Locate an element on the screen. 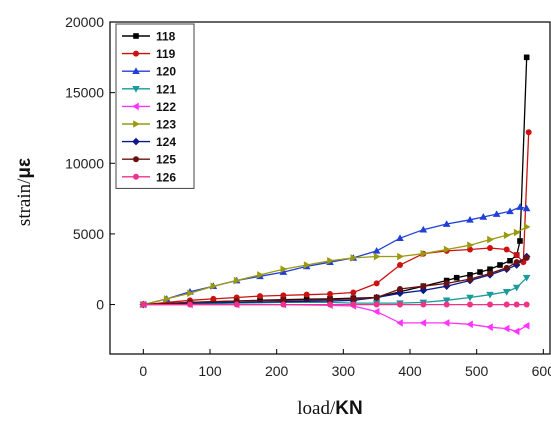 The width and height of the screenshot is (551, 425). y-tick-label: 10000 is located at coordinates (84, 163).